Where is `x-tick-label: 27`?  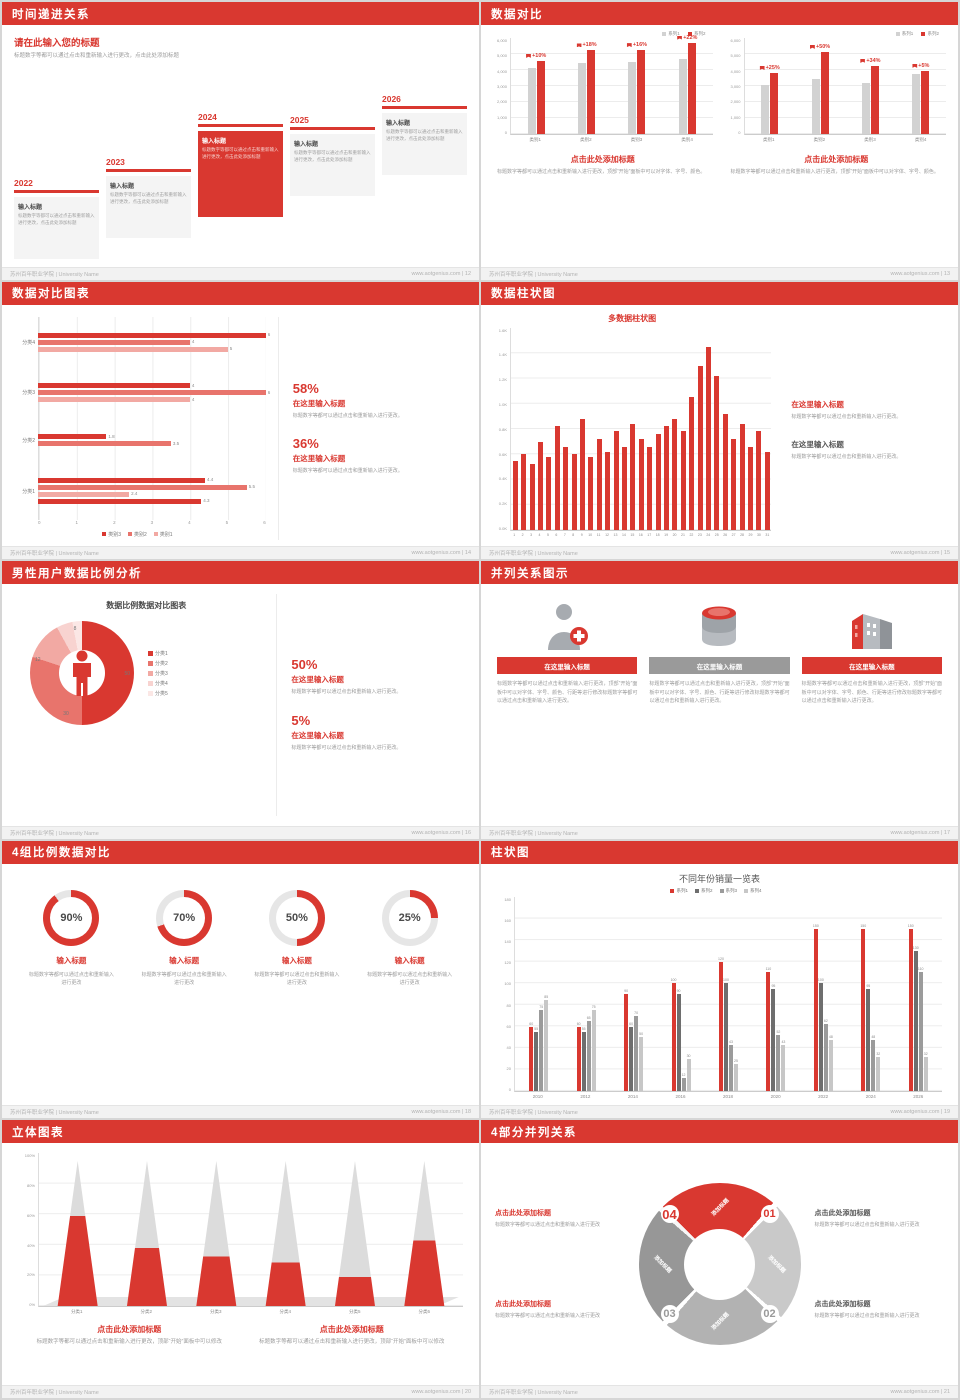
x-tick-label: 27 is located at coordinates (733, 535).